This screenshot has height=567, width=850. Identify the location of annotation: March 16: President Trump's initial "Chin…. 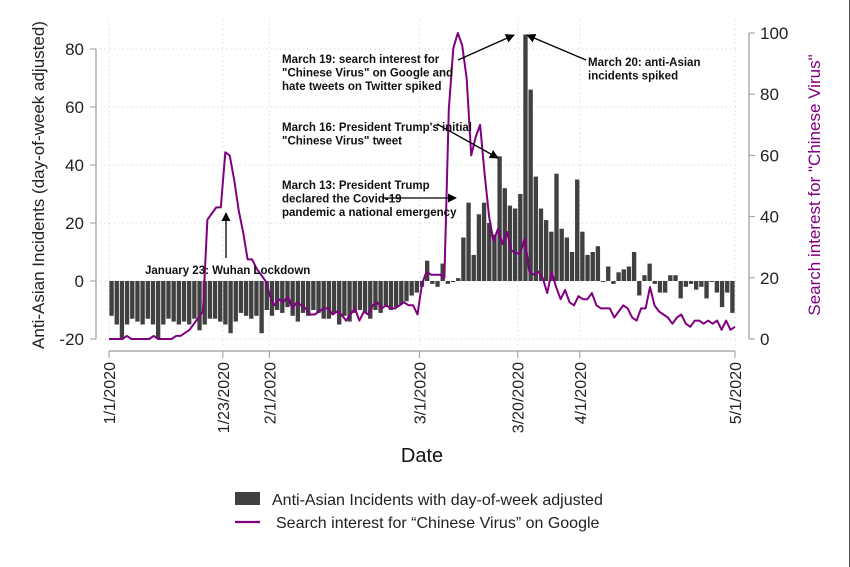
(390, 140).